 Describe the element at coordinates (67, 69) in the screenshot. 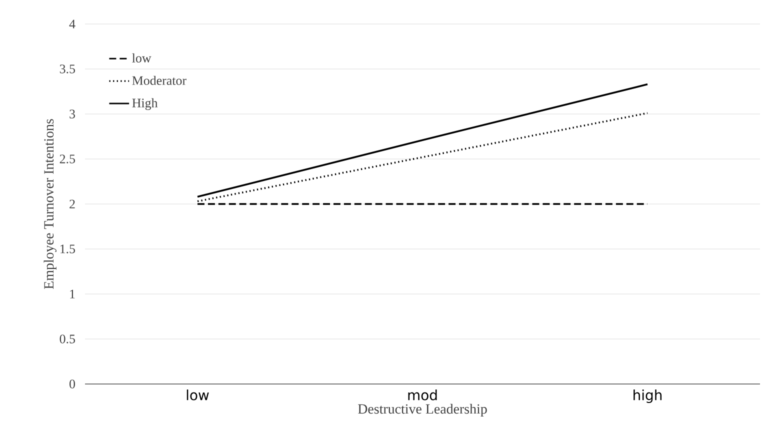

I see `y-tick-label: 3.5` at that location.